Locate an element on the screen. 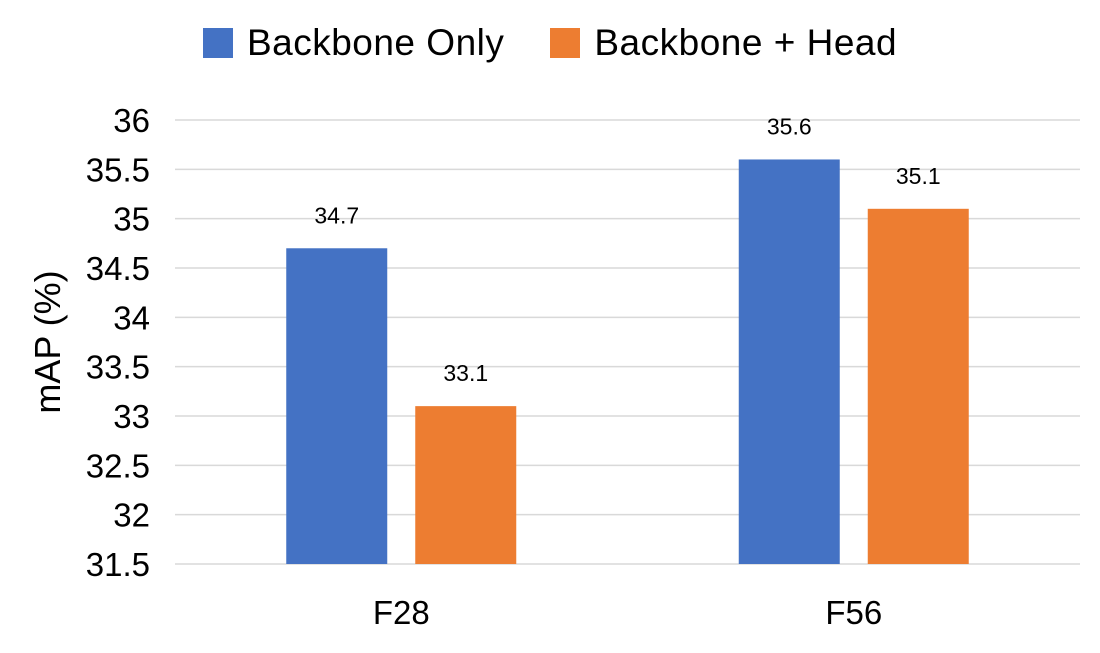 This screenshot has height=653, width=1100. y-tick-label: 33 is located at coordinates (131, 416).